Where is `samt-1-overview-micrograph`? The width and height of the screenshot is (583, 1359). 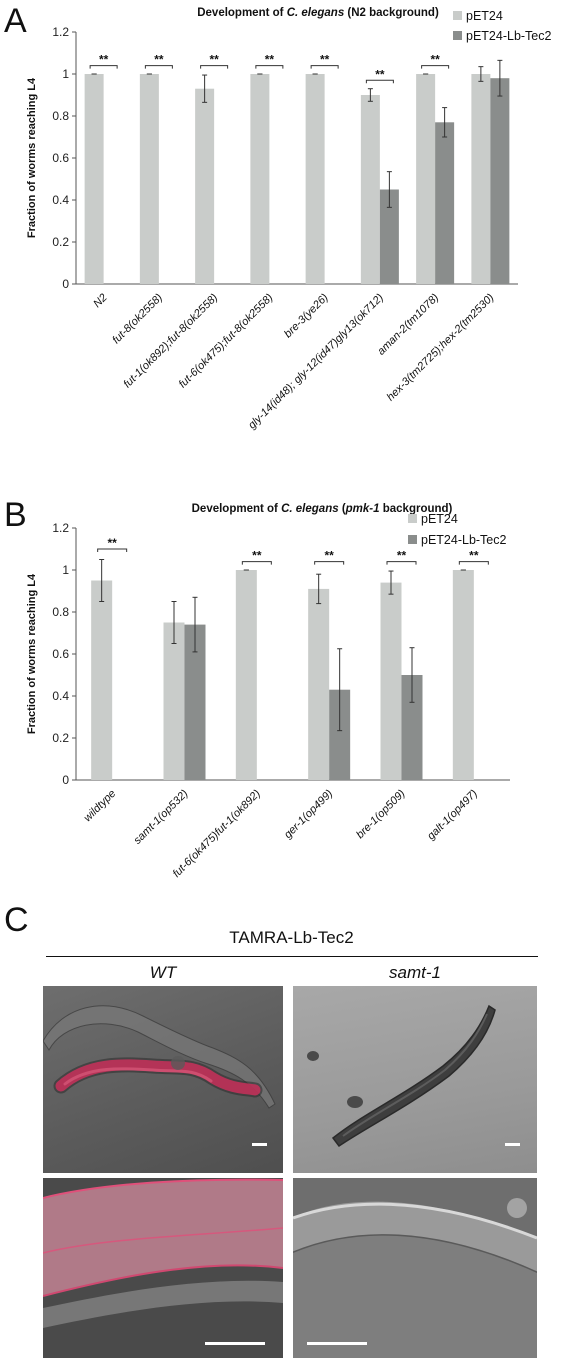
samt-1-overview-micrograph is located at coordinates (415, 1079).